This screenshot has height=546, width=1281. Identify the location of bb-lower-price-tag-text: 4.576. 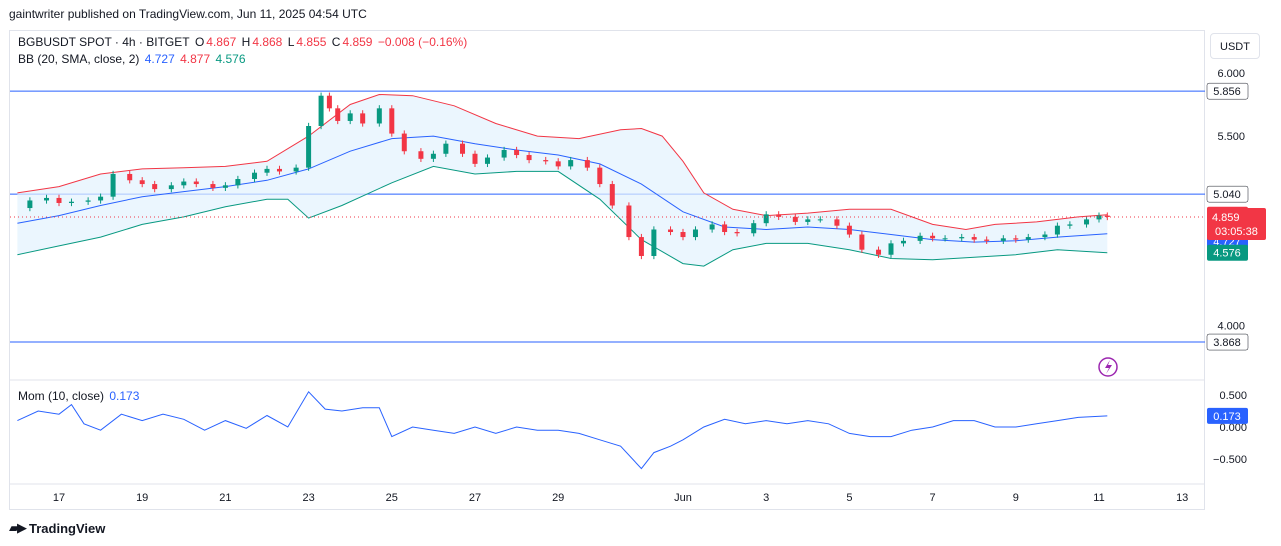
(1227, 254).